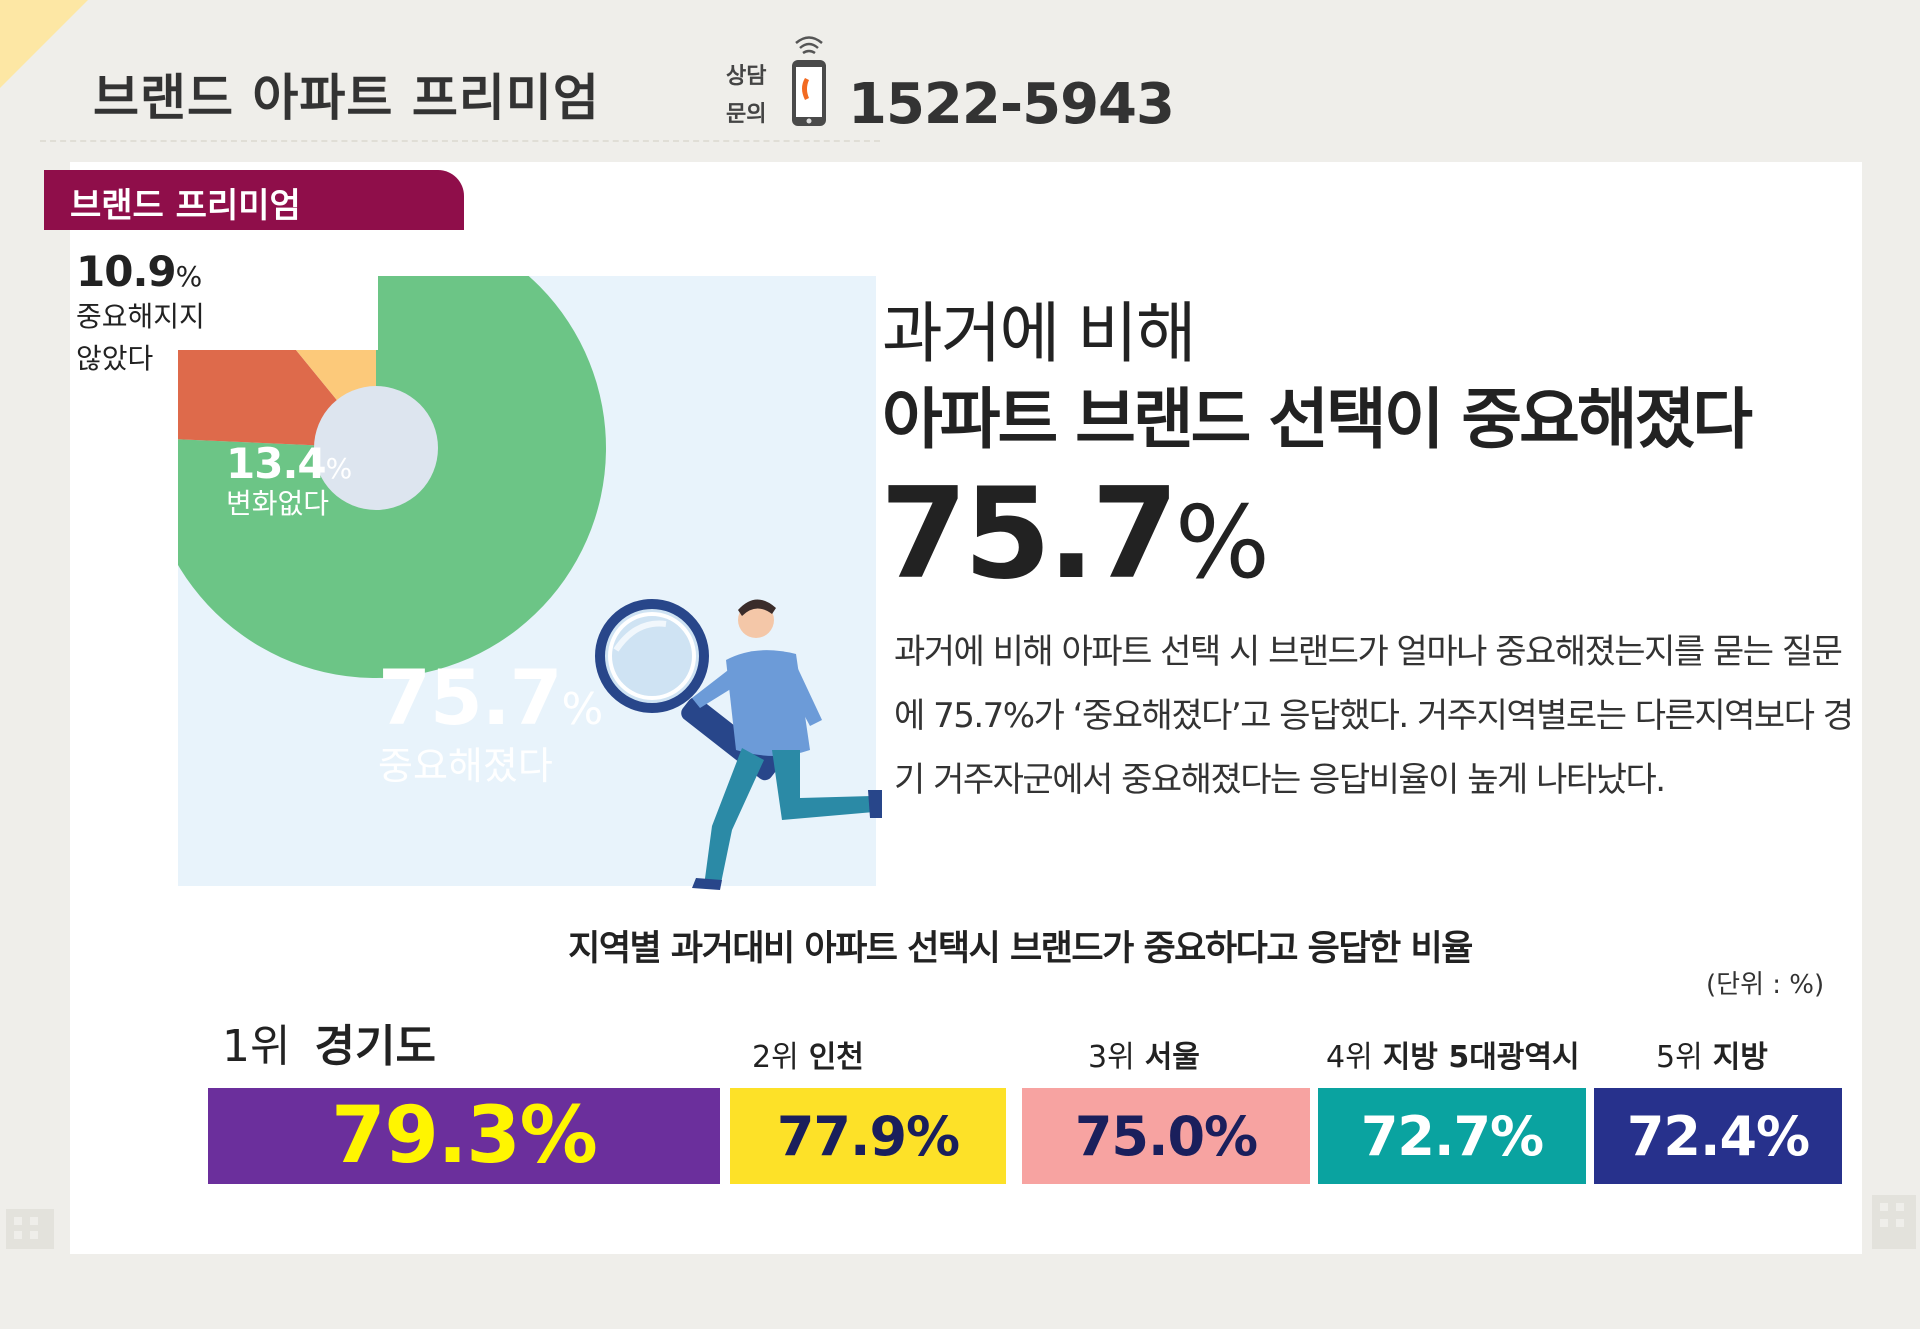 The image size is (1920, 1329). What do you see at coordinates (1172, 1057) in the screenshot?
I see `rank-region-3: 서울` at bounding box center [1172, 1057].